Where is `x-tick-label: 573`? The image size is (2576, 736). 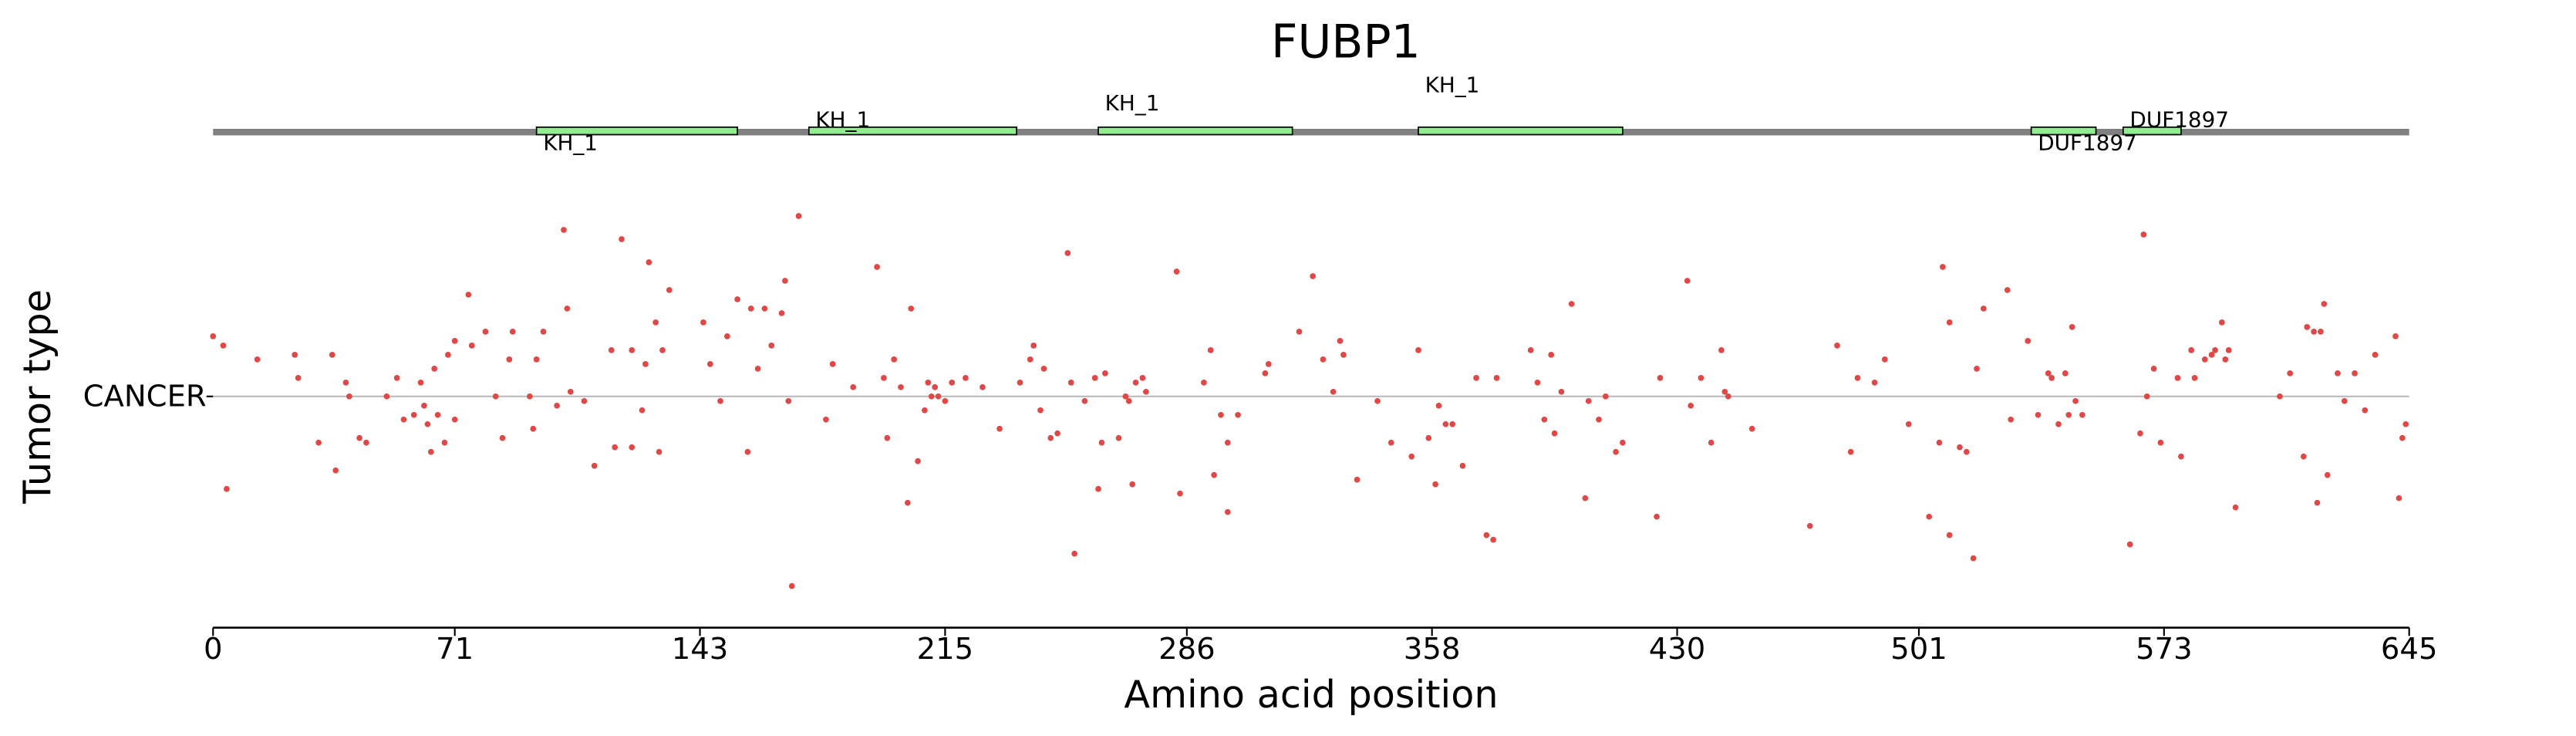
x-tick-label: 573 is located at coordinates (2164, 649).